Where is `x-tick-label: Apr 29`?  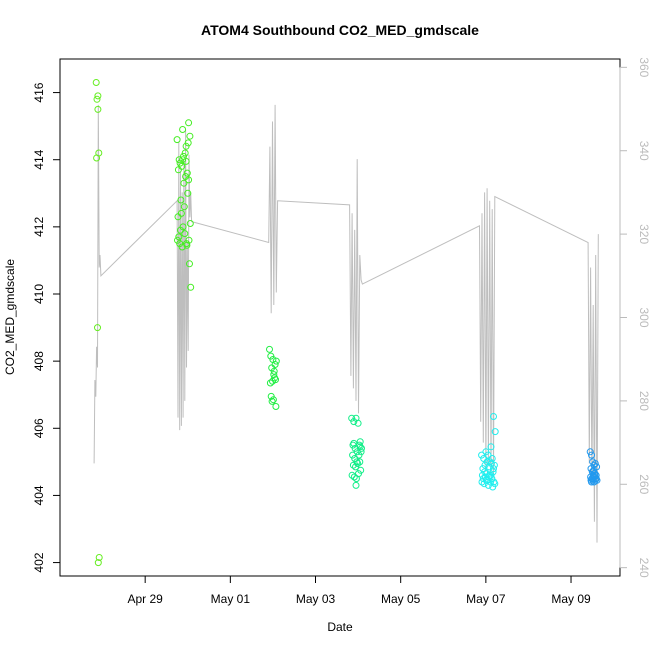
x-tick-label: Apr 29 is located at coordinates (145, 599).